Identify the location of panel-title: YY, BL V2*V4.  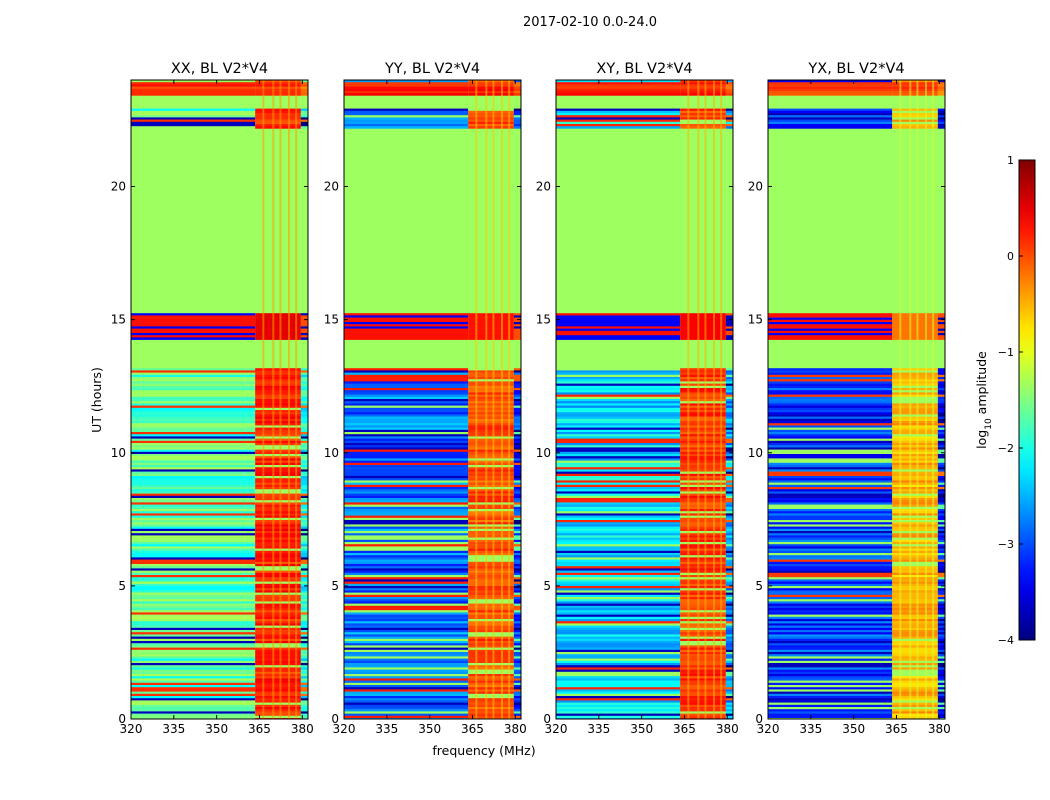
(432, 69).